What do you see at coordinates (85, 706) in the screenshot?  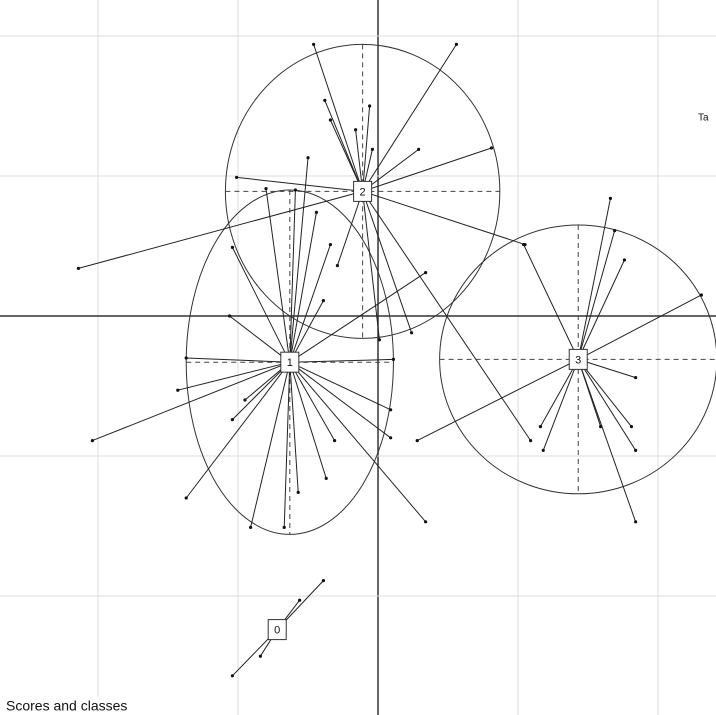 I see `title-background` at bounding box center [85, 706].